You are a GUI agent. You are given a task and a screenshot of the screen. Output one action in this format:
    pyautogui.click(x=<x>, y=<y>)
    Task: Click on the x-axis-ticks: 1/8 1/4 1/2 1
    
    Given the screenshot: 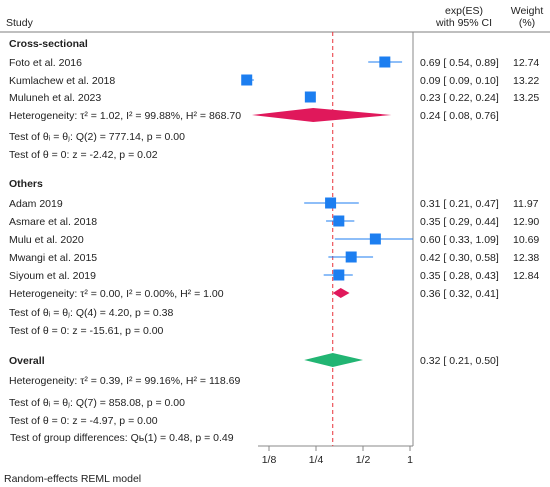 What is the action you would take?
    pyautogui.click(x=337, y=456)
    